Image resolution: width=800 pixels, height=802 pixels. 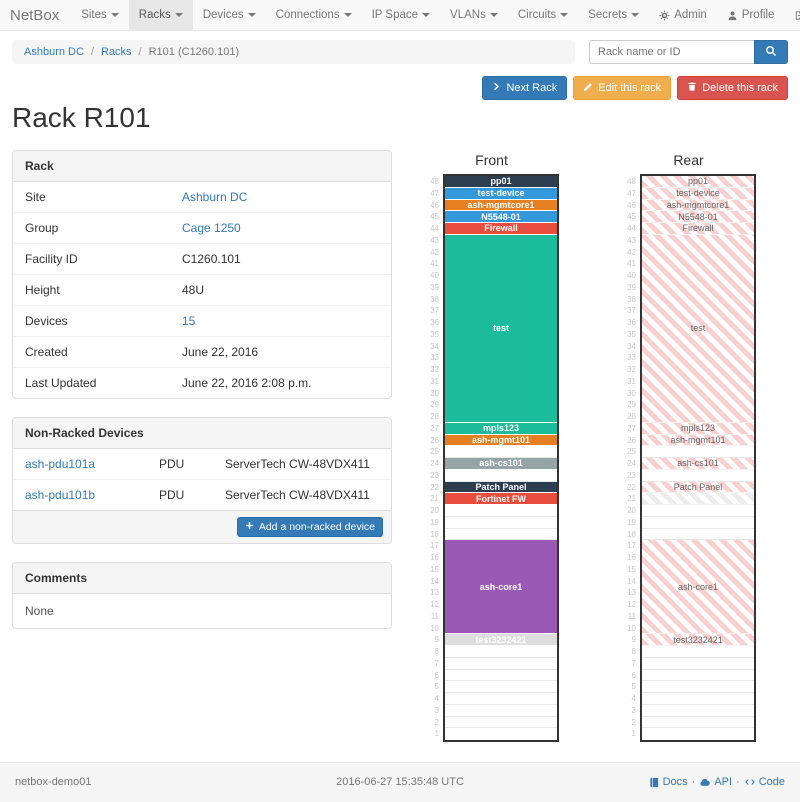 What do you see at coordinates (501, 182) in the screenshot?
I see `front-rack-device-pp01: pp01` at bounding box center [501, 182].